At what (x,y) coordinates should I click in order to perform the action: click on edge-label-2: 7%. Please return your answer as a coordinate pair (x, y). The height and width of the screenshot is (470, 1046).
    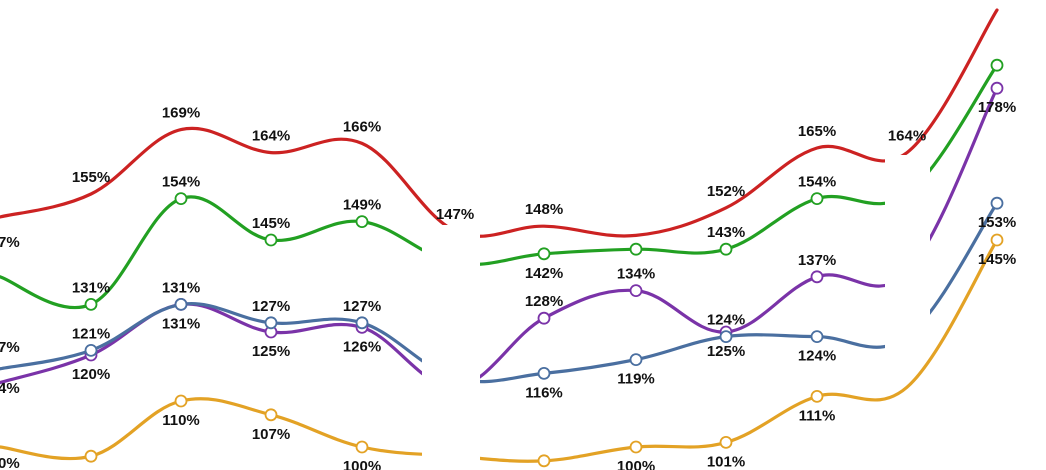
    Looking at the image, I should click on (10, 347).